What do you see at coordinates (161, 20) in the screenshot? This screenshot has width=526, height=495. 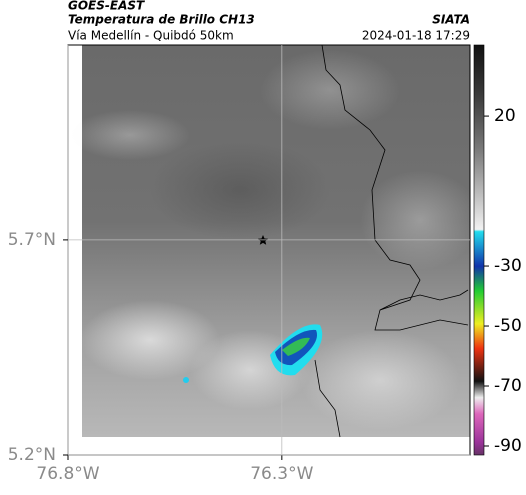 I see `subtitle: Temperatura de Brillo CH13` at bounding box center [161, 20].